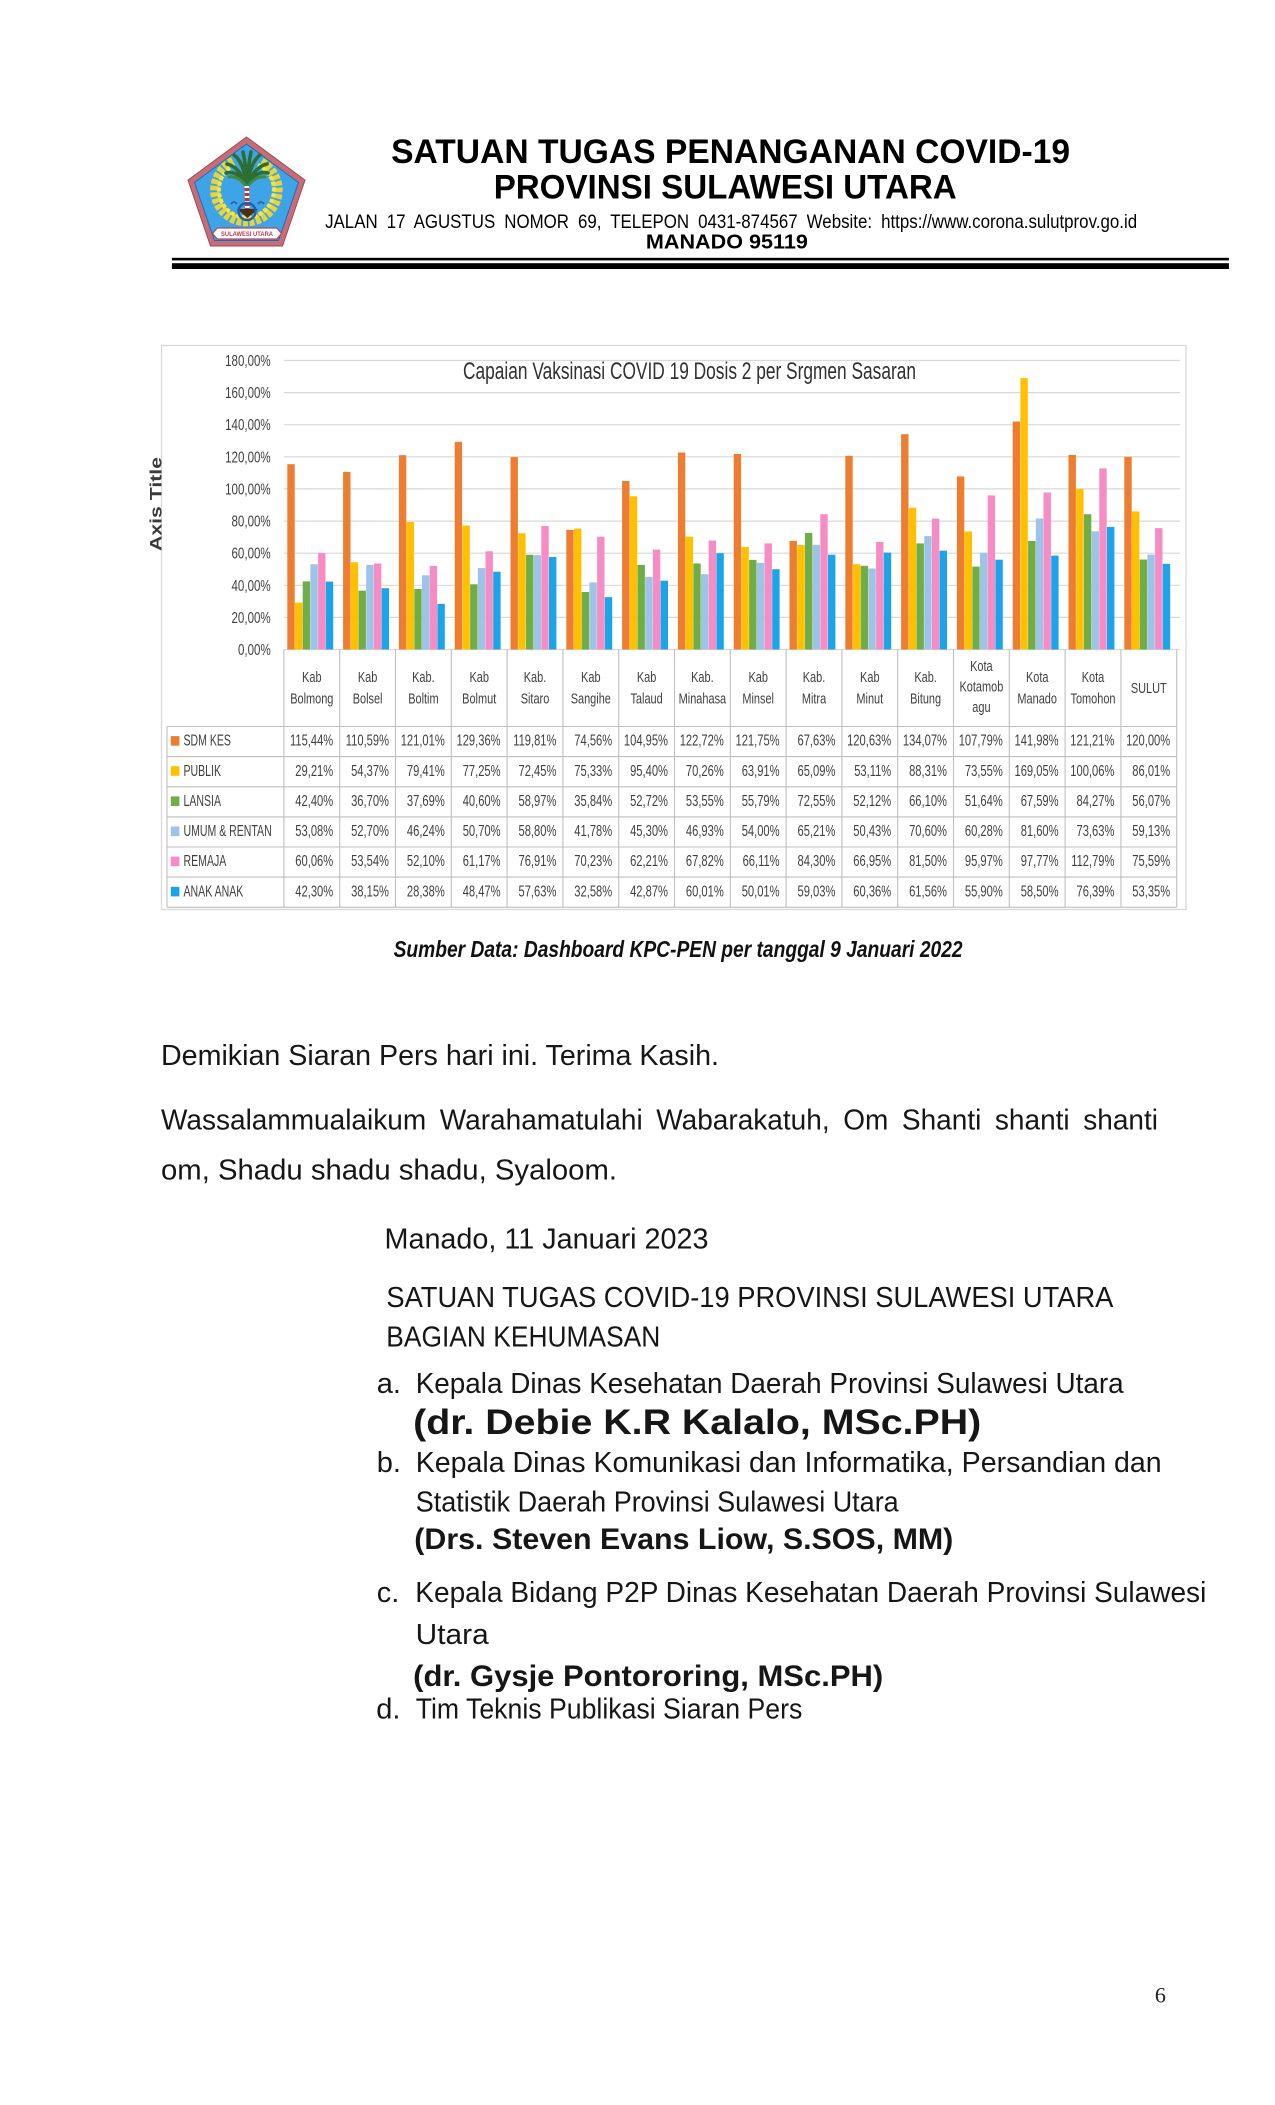 The width and height of the screenshot is (1275, 2105). Describe the element at coordinates (872, 831) in the screenshot. I see `svg-text: 50,43%` at that location.